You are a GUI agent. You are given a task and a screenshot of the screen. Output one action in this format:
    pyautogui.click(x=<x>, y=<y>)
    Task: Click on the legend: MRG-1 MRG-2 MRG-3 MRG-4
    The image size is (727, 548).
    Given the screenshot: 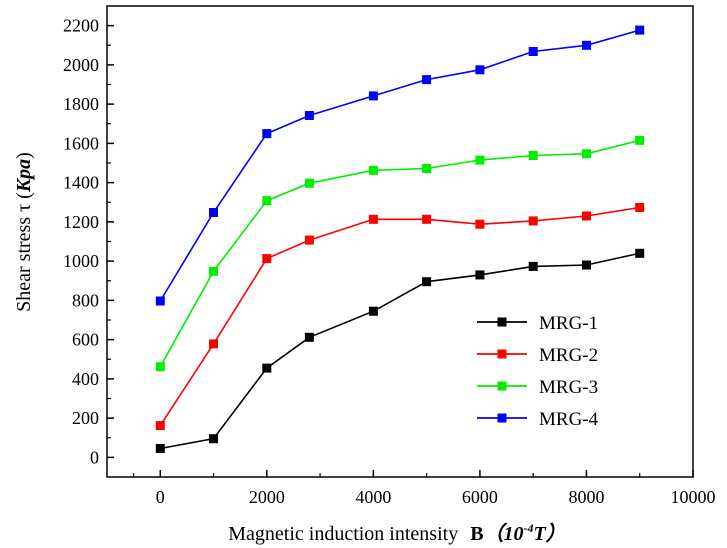 What is the action you would take?
    pyautogui.click(x=538, y=371)
    